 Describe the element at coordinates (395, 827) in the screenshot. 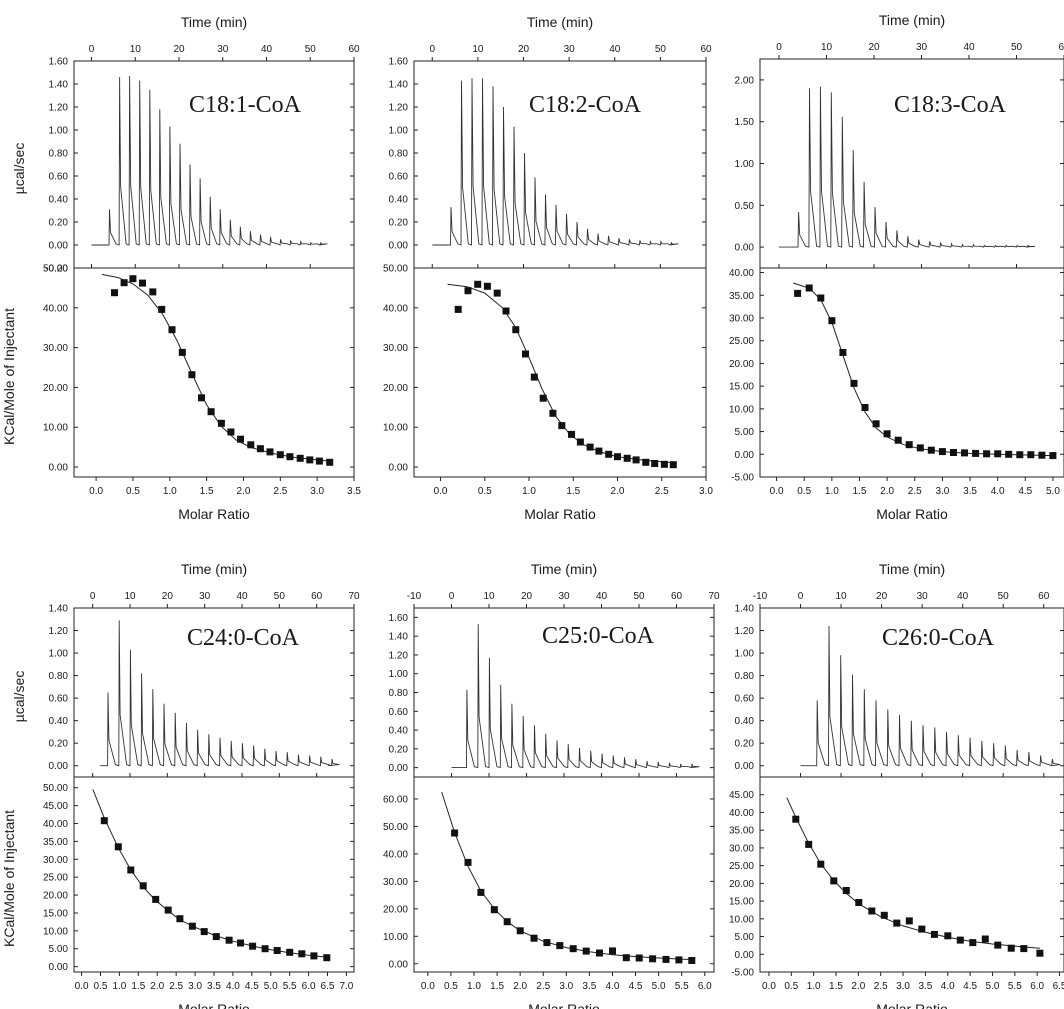

I see `enthalpy-tick-label: 50.00` at that location.